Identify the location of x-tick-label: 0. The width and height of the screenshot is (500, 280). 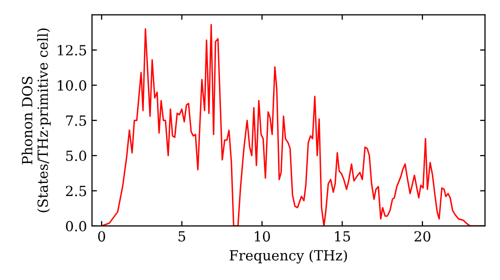
(102, 236).